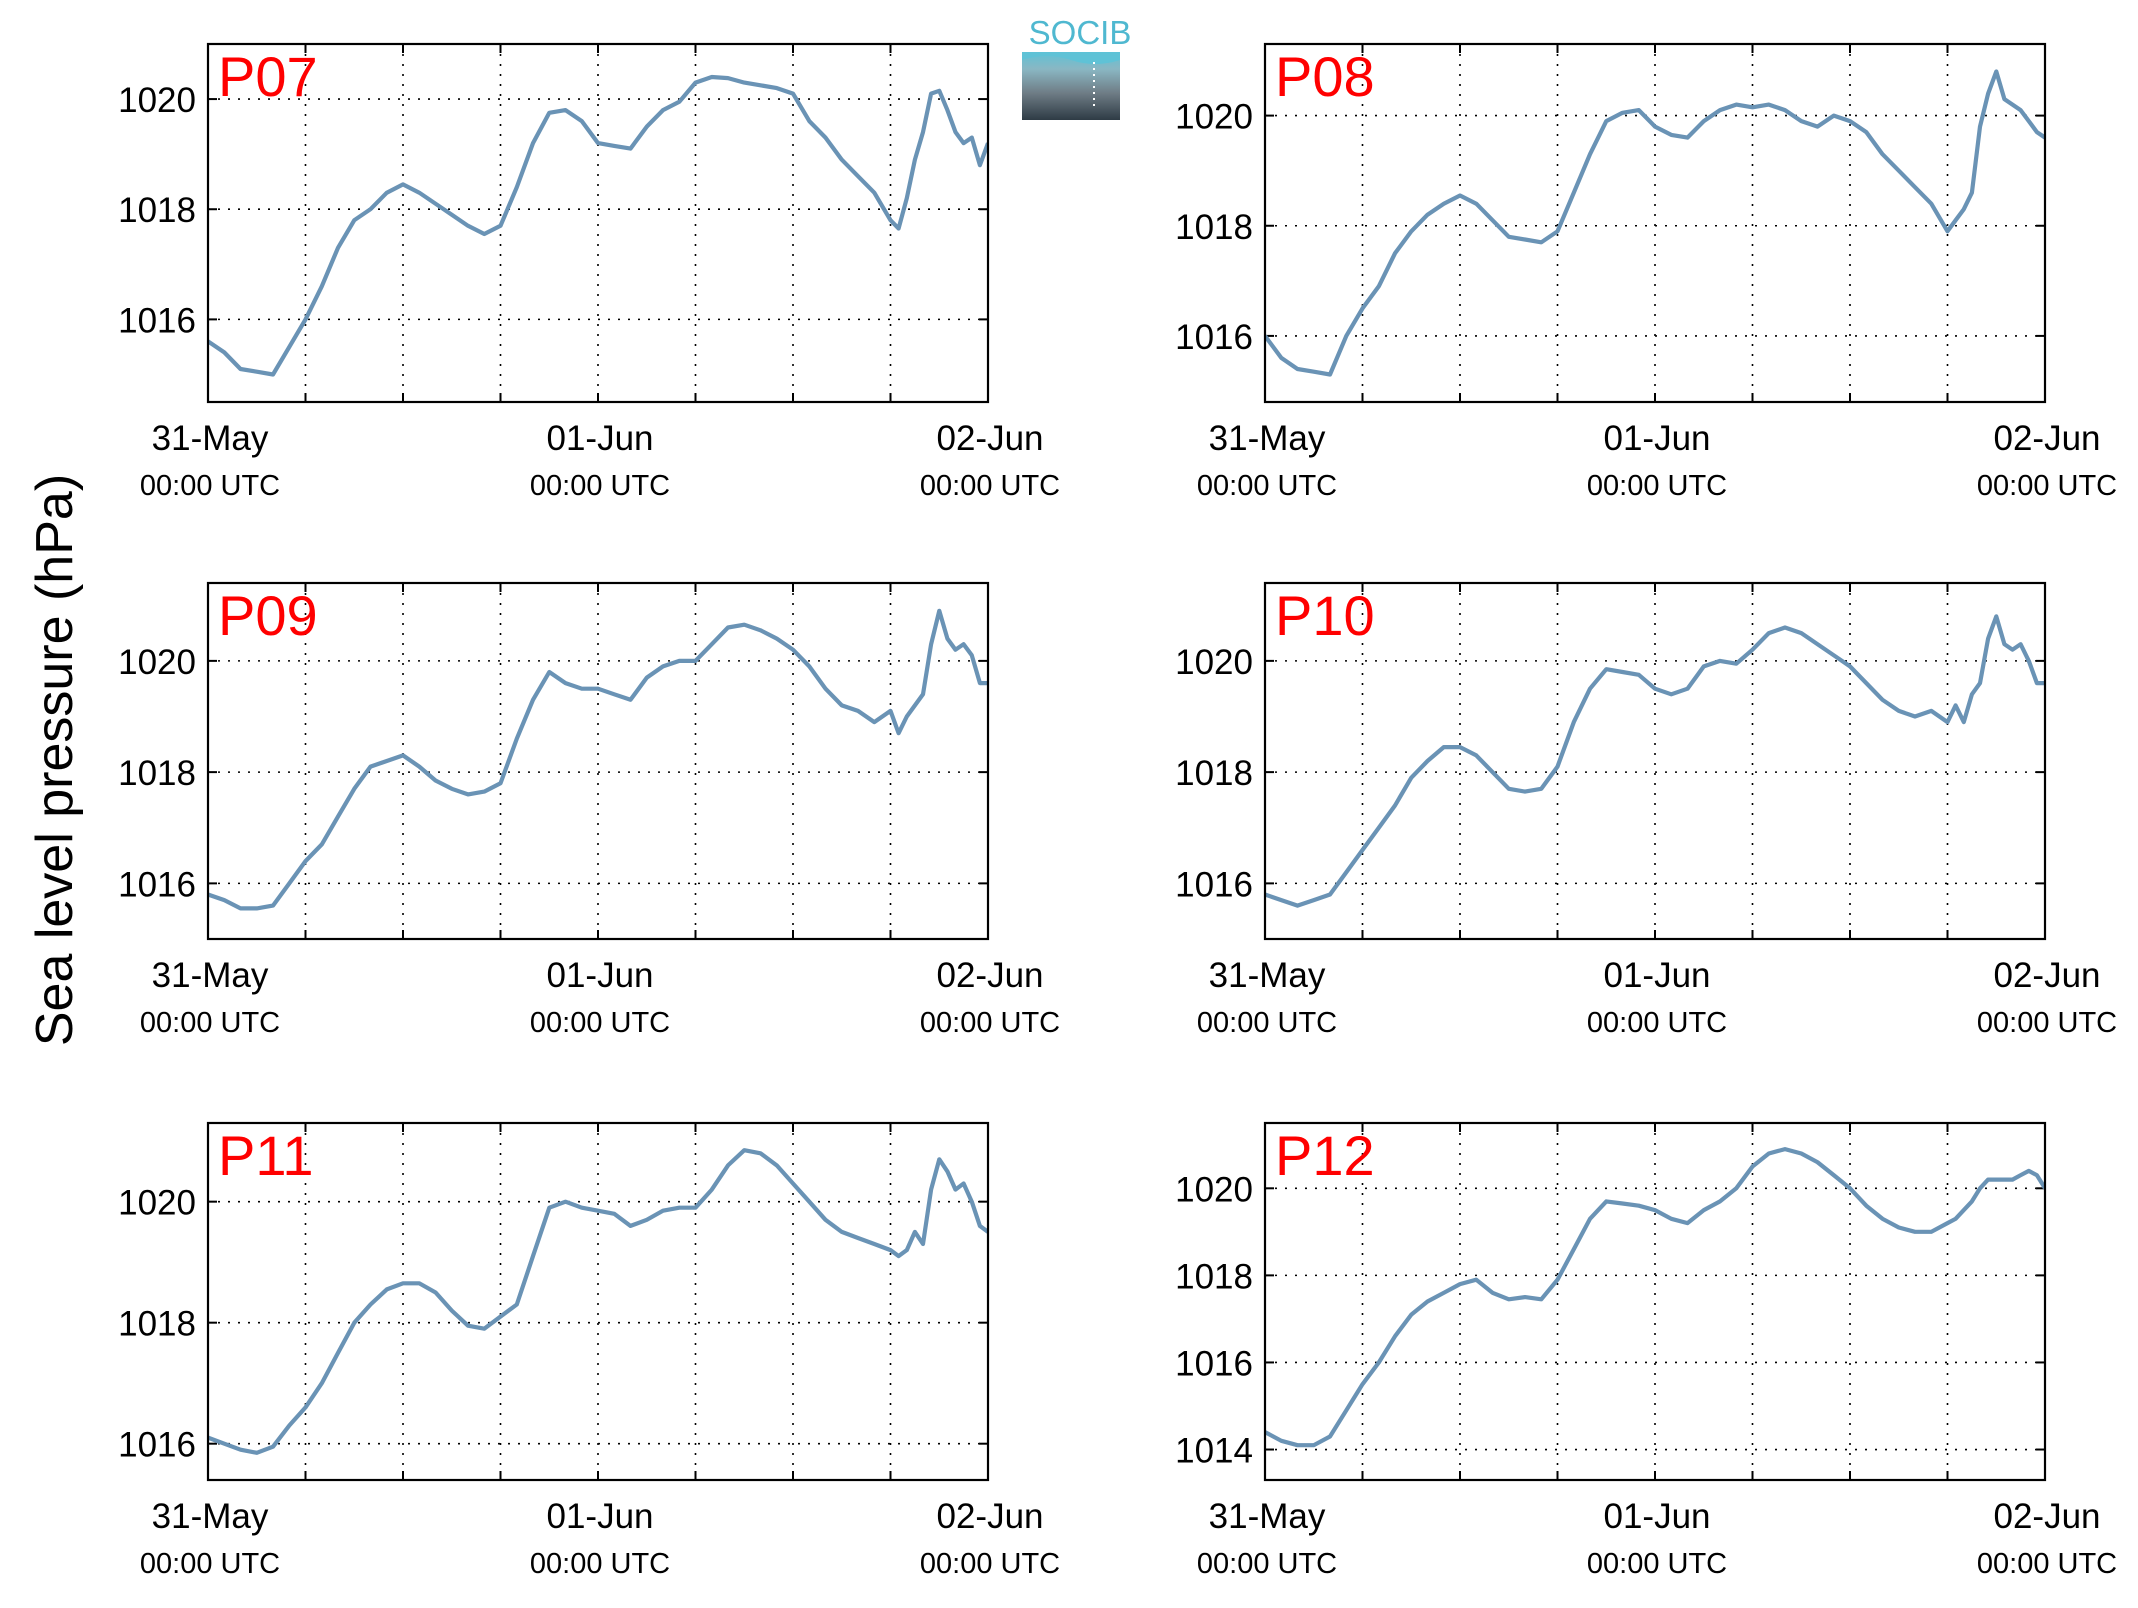  Describe the element at coordinates (1071, 58) in the screenshot. I see `logo-wave` at that location.